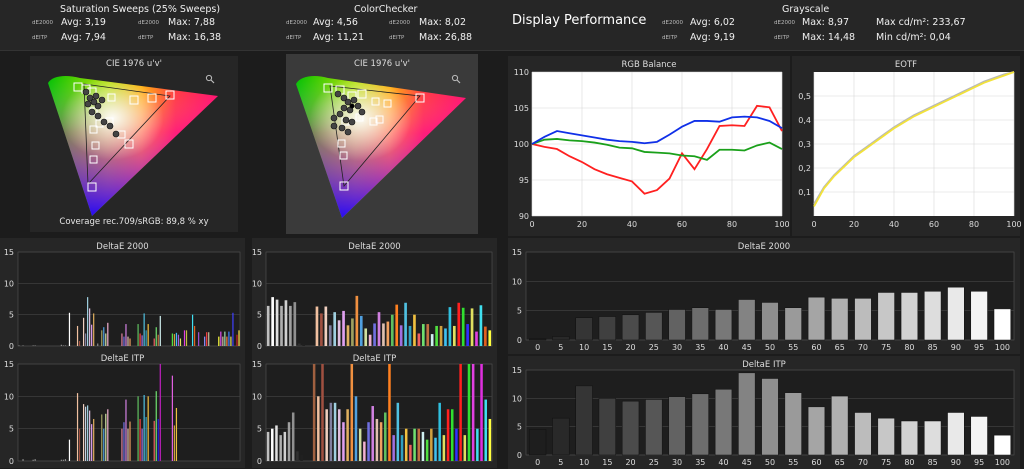 This screenshot has height=469, width=1024. I want to click on y-tick-label: 0,4, so click(804, 120).